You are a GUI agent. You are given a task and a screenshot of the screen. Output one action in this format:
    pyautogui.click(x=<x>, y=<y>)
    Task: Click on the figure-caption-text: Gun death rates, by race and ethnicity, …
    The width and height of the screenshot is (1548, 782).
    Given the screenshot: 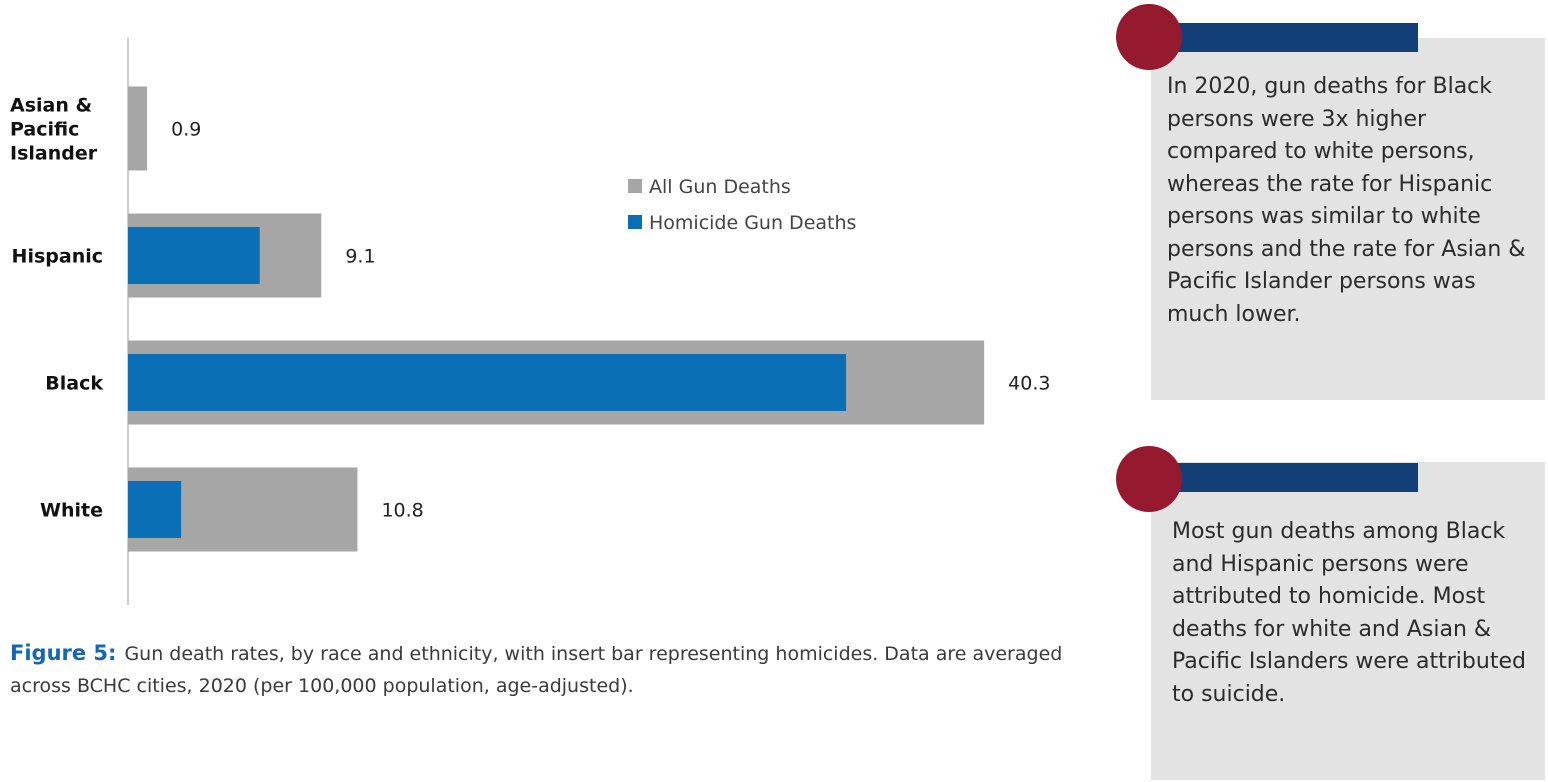 What is the action you would take?
    pyautogui.click(x=536, y=670)
    